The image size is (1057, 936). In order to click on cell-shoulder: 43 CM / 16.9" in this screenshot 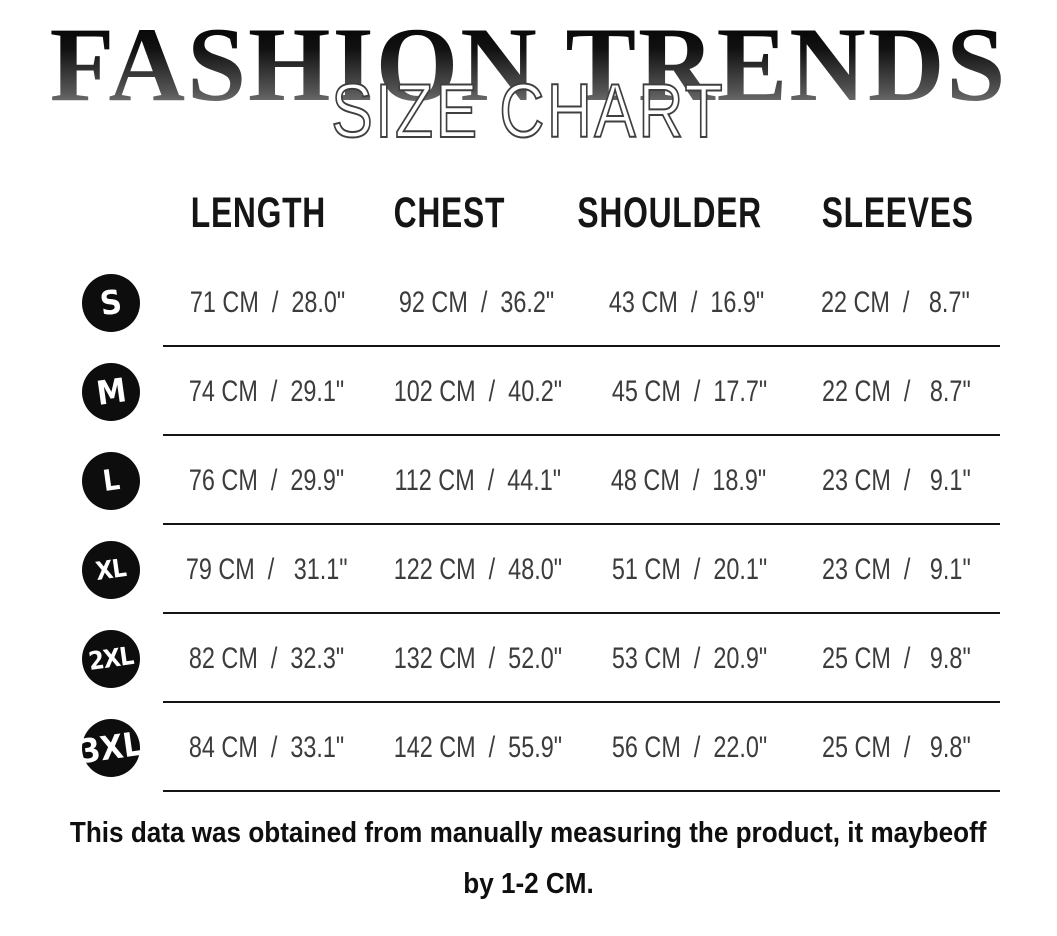, I will do `click(686, 302)`.